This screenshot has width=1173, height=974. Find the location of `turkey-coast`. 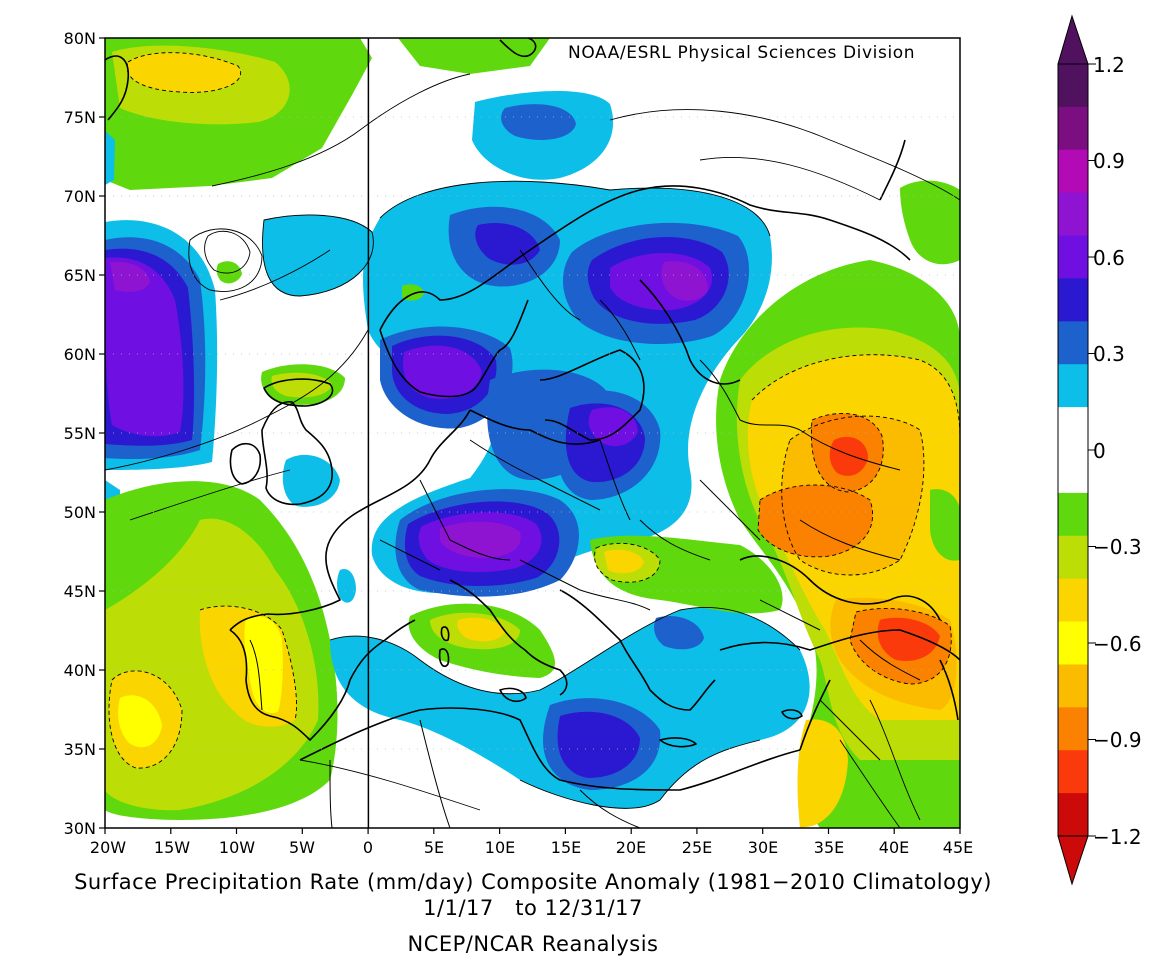

turkey-coast is located at coordinates (839, 645).